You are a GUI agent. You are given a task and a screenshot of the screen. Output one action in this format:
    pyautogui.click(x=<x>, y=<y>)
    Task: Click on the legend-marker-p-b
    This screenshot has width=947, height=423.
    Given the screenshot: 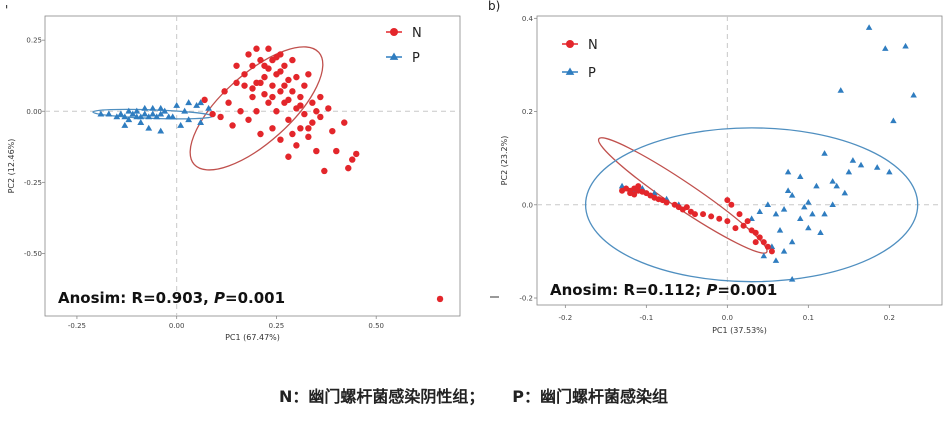 What is the action you would take?
    pyautogui.click(x=570, y=71)
    